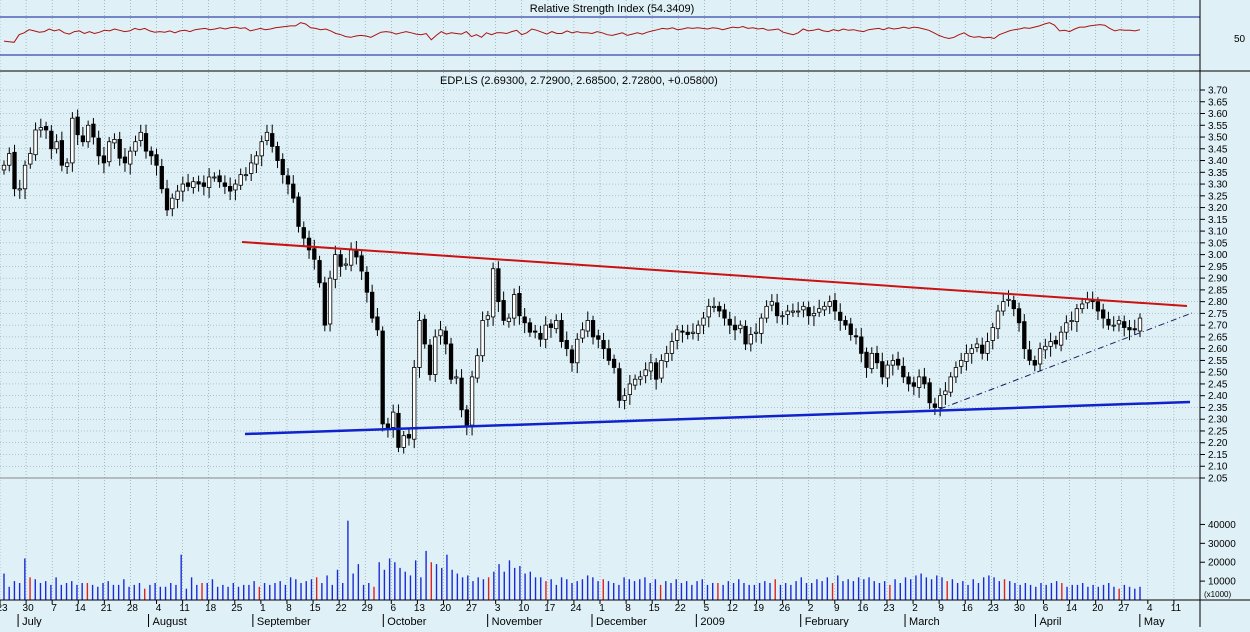 The width and height of the screenshot is (1250, 632). What do you see at coordinates (406, 621) in the screenshot?
I see `month-label: October` at bounding box center [406, 621].